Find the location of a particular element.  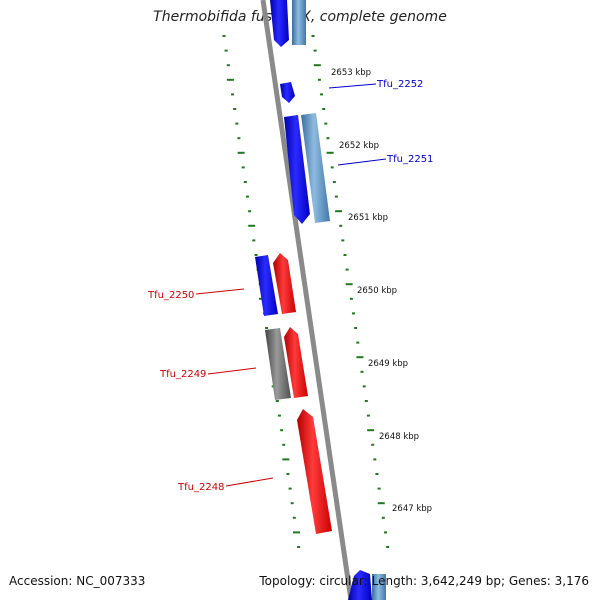

right-tick-track is located at coordinates (350, 291).